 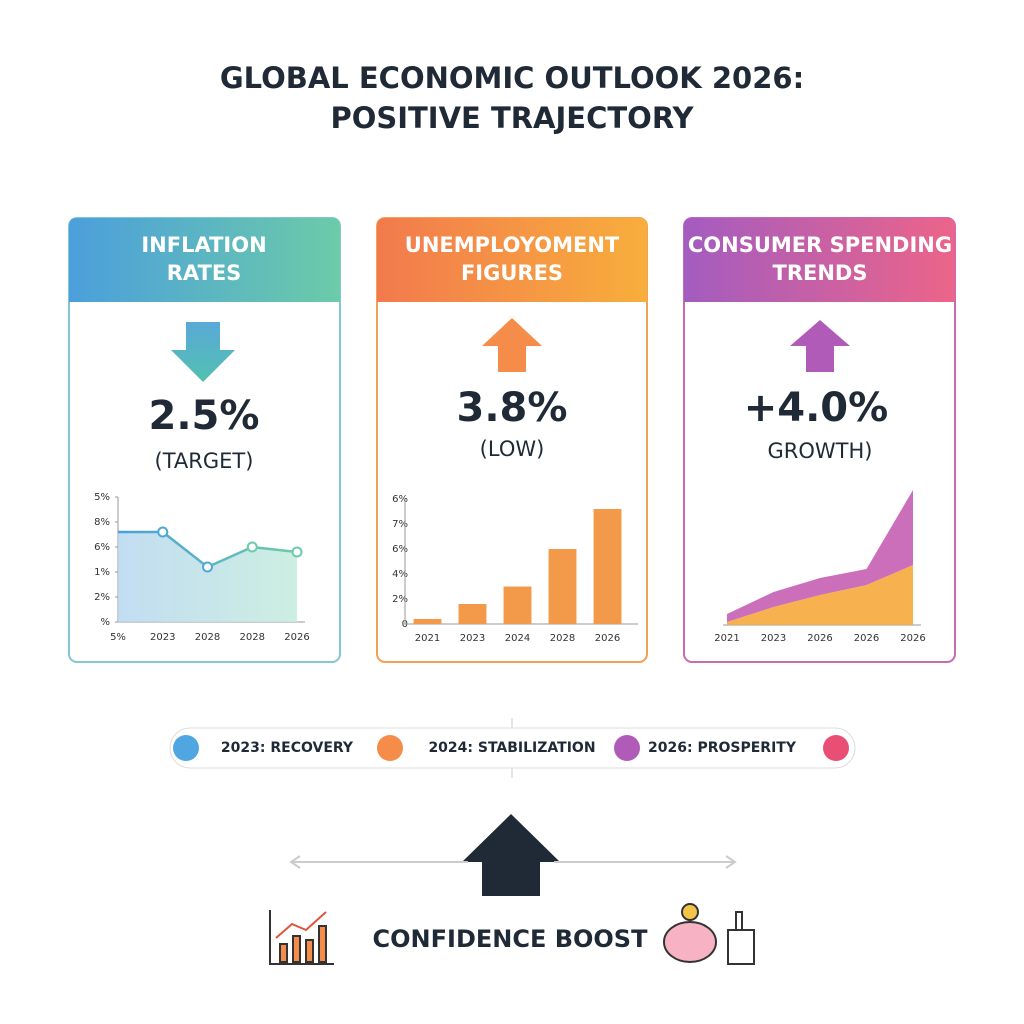 What do you see at coordinates (816, 408) in the screenshot?
I see `figure: +4.0%` at bounding box center [816, 408].